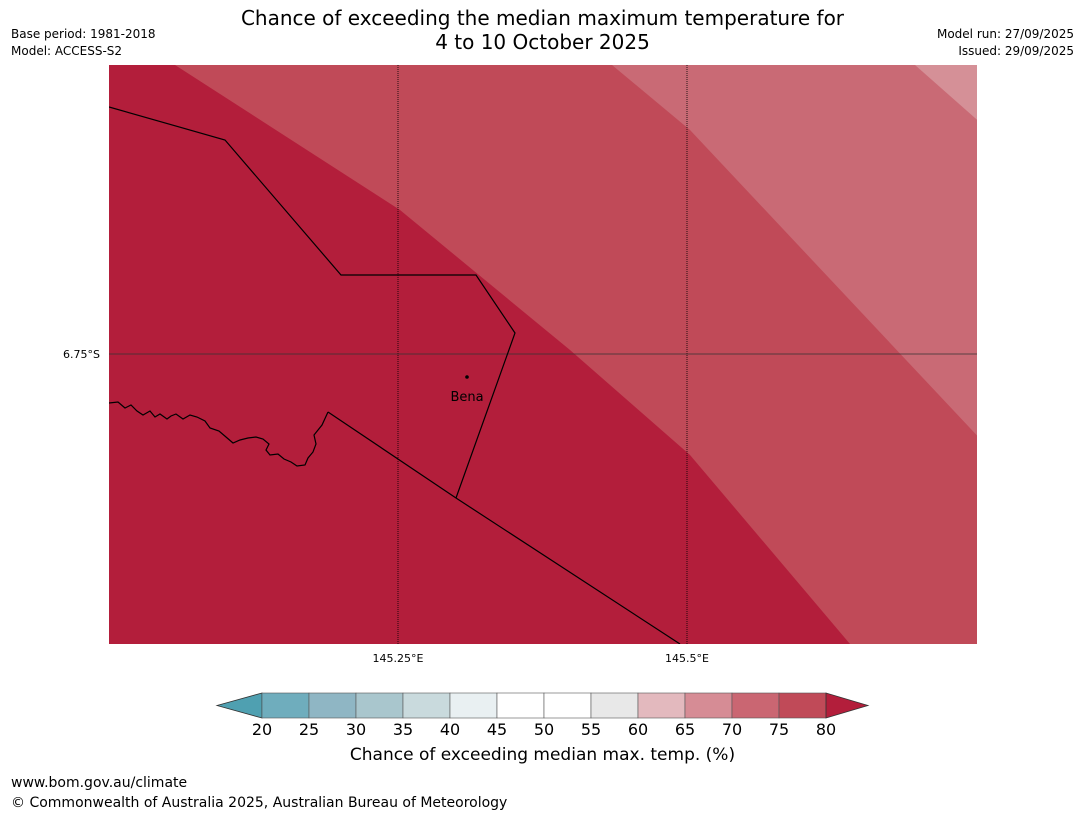 Image resolution: width=1085 pixels, height=816 pixels. I want to click on colorbar-tick-label: 50, so click(544, 729).